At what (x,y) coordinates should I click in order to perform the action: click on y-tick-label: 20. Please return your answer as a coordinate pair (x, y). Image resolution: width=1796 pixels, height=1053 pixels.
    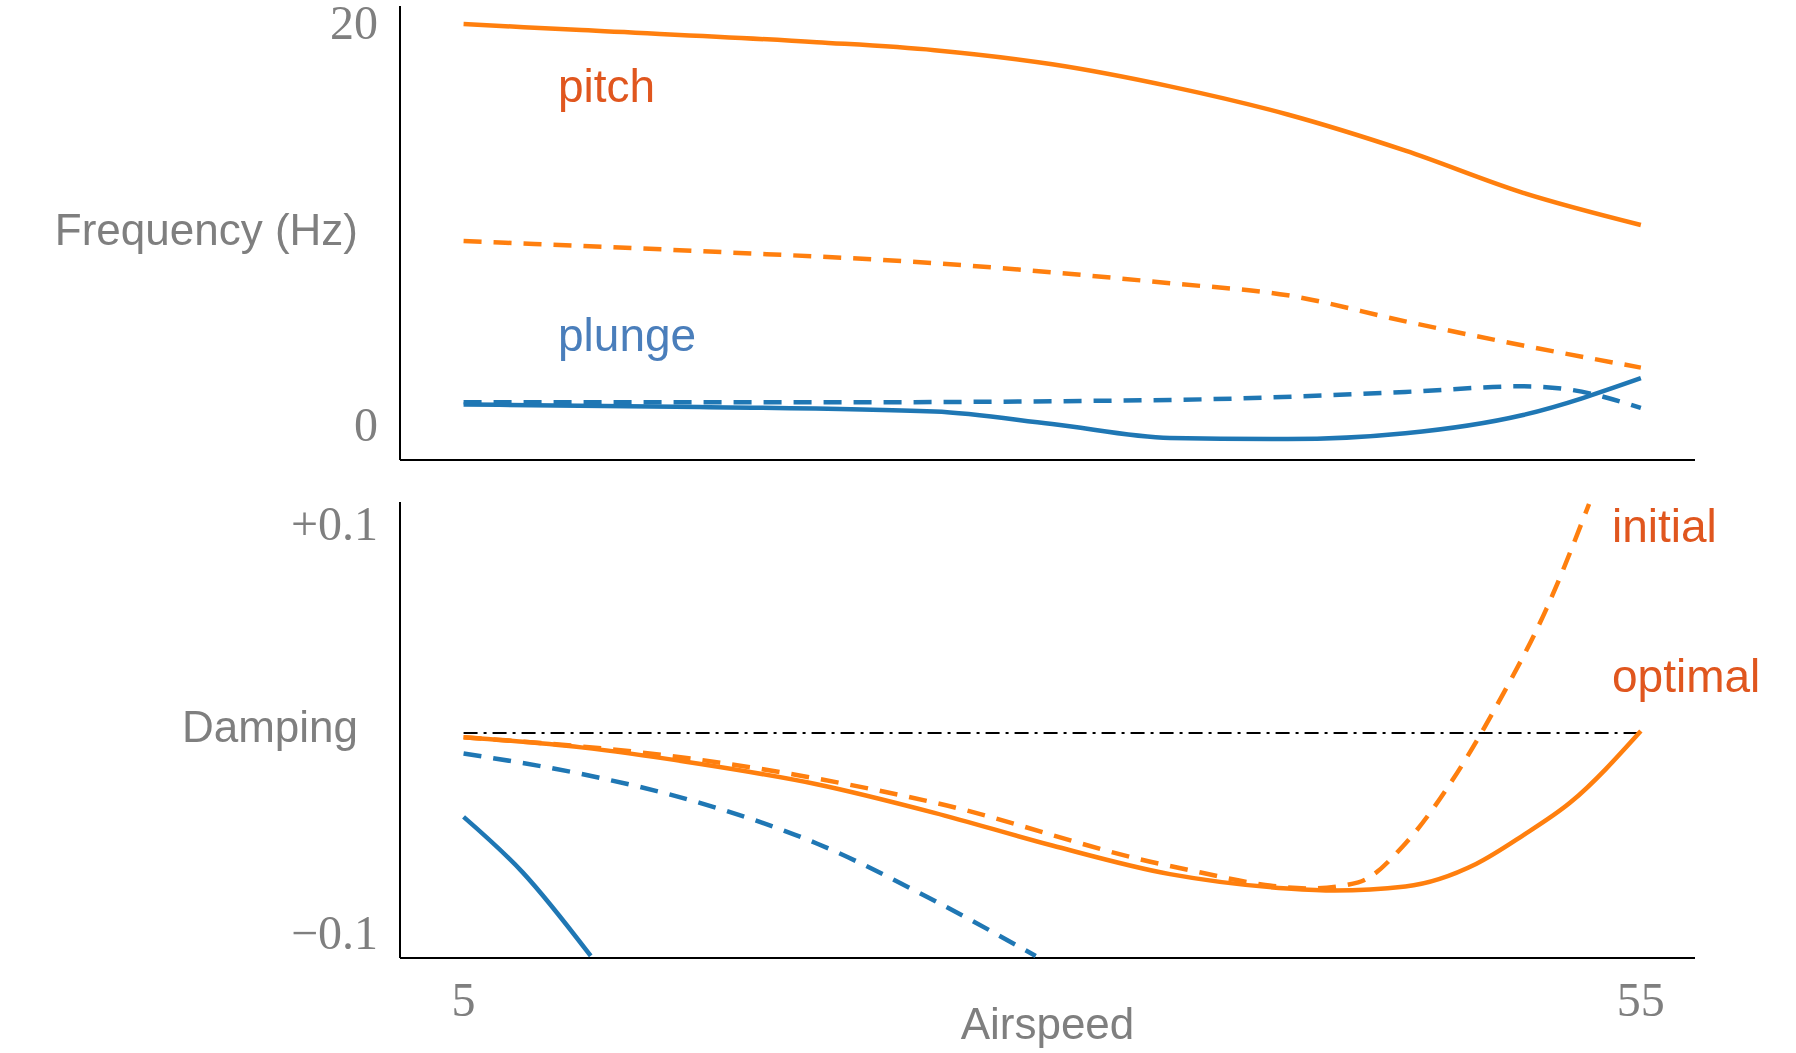
    Looking at the image, I should click on (354, 25).